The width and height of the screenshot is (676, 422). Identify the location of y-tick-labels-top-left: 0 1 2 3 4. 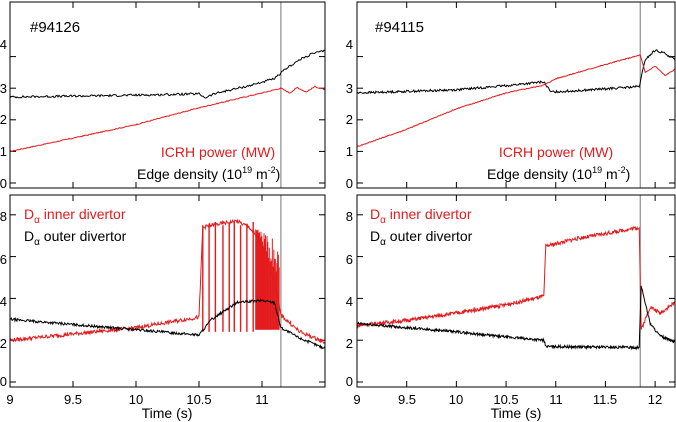
(3, 114).